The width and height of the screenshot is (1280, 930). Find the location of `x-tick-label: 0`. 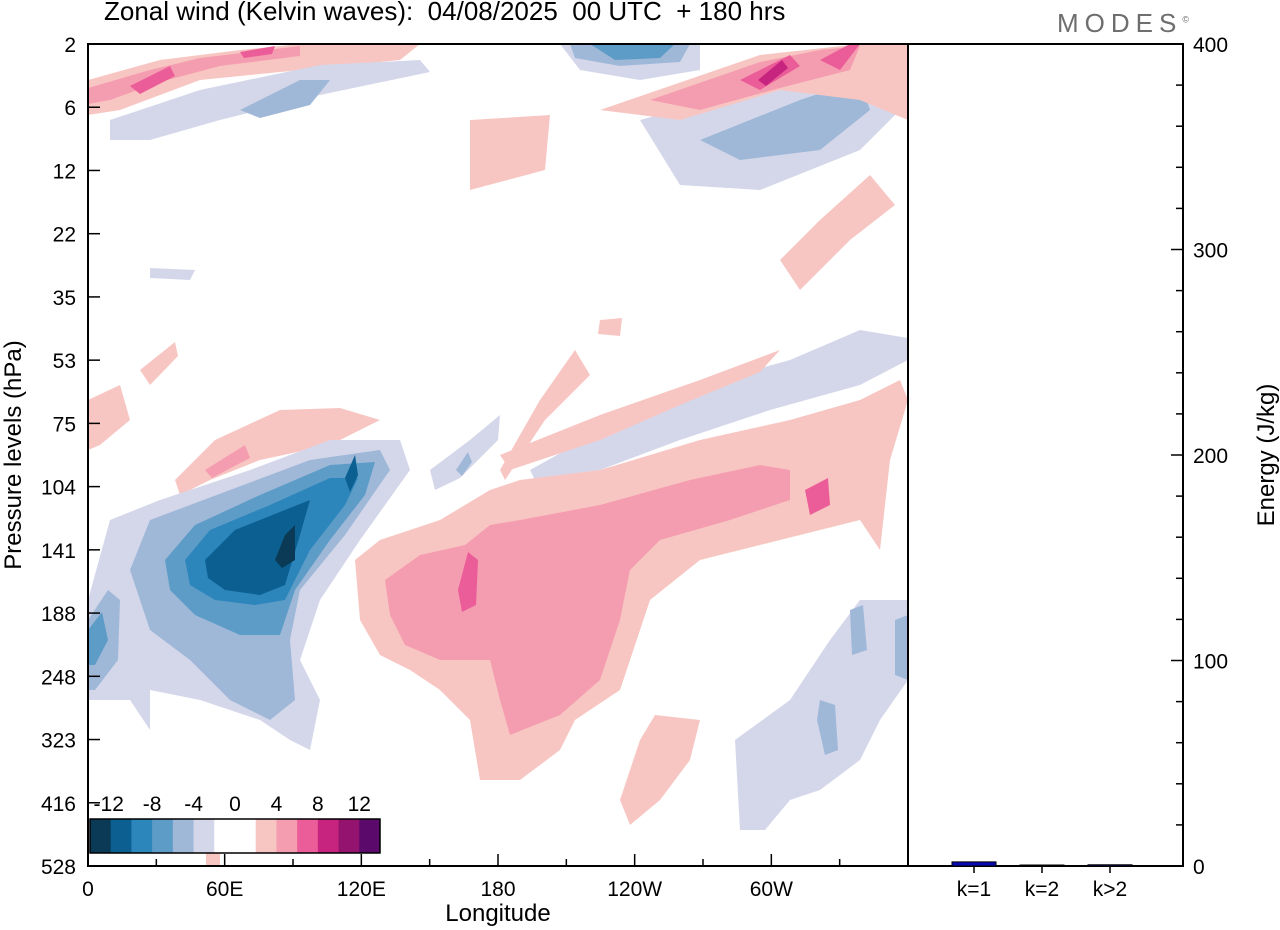

x-tick-label: 0 is located at coordinates (88, 889).